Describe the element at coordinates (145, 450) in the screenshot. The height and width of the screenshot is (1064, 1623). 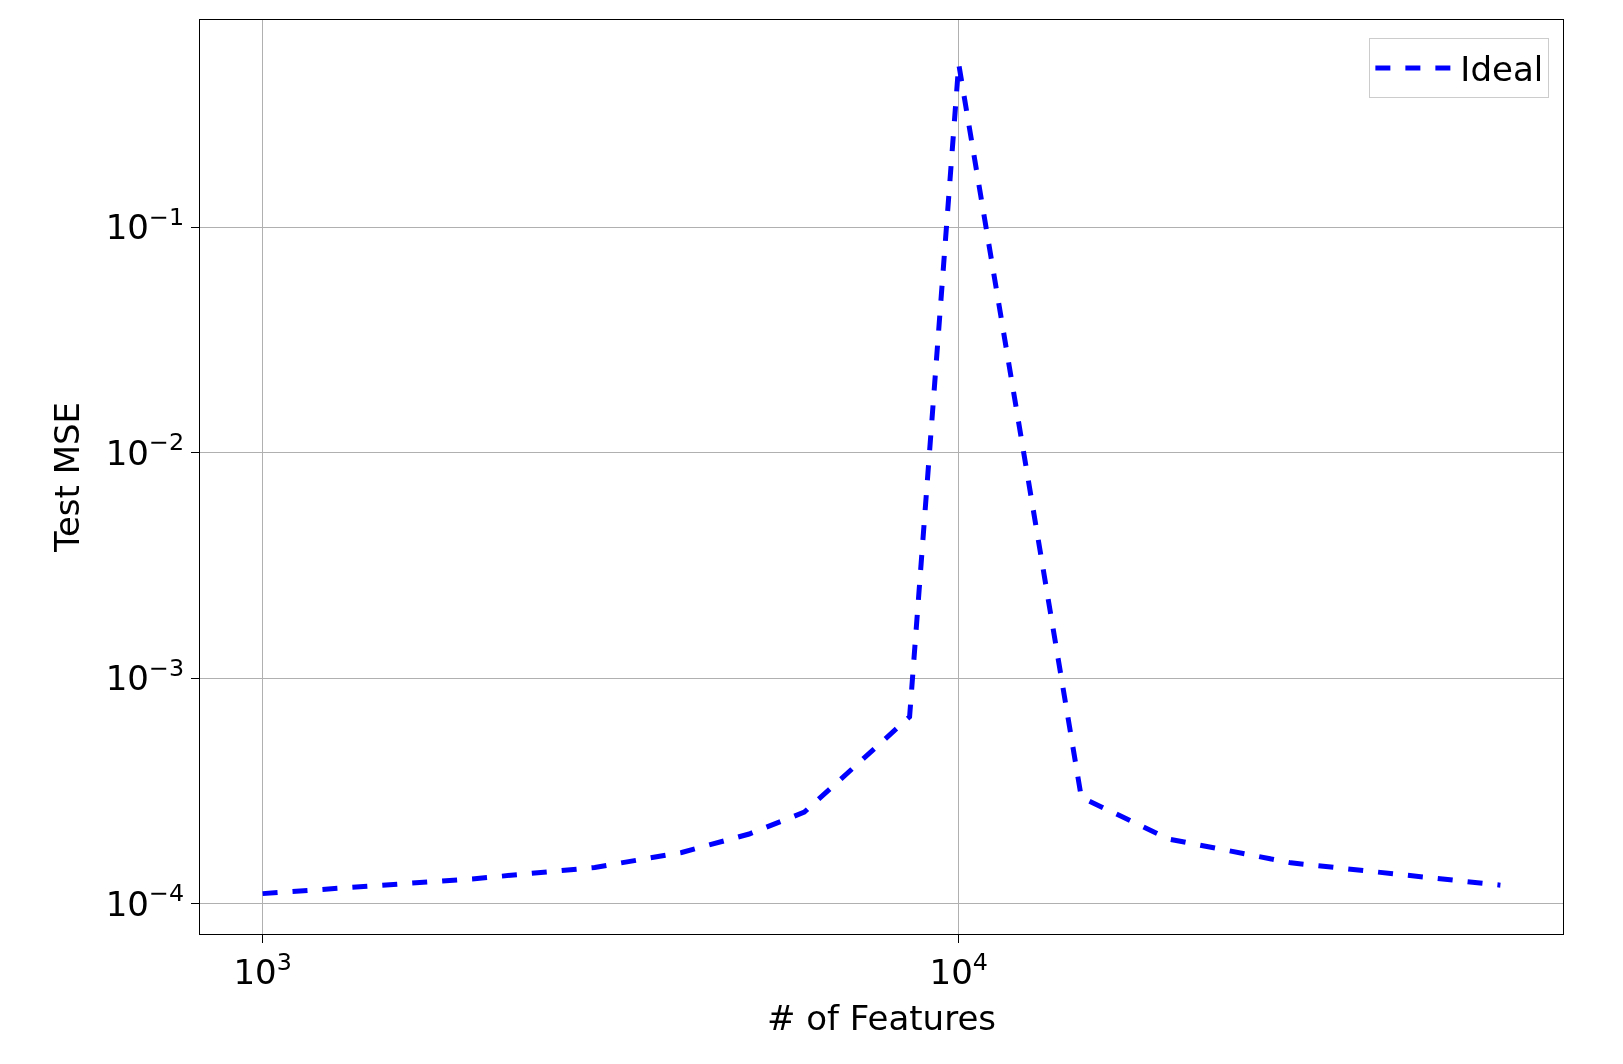
I see `y-tick-label: 10$^{−2}$` at that location.